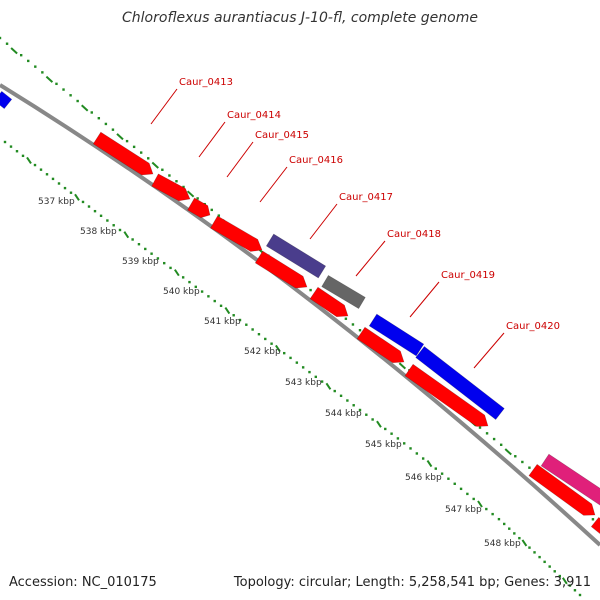 The height and width of the screenshot is (600, 600). What do you see at coordinates (366, 197) in the screenshot?
I see `gene-label: Caur_0417` at bounding box center [366, 197].